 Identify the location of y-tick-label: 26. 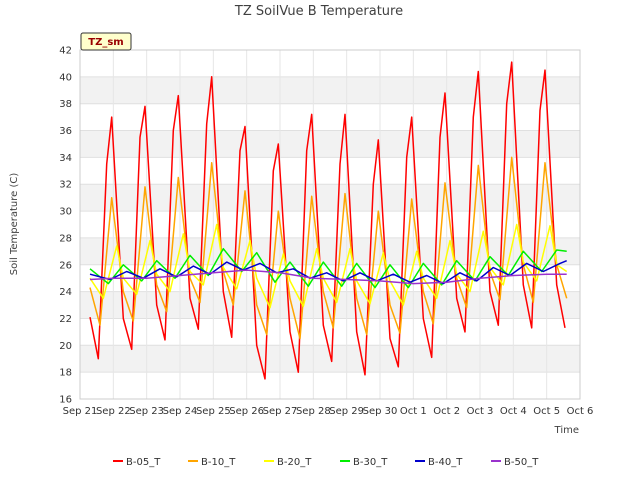
(65, 265).